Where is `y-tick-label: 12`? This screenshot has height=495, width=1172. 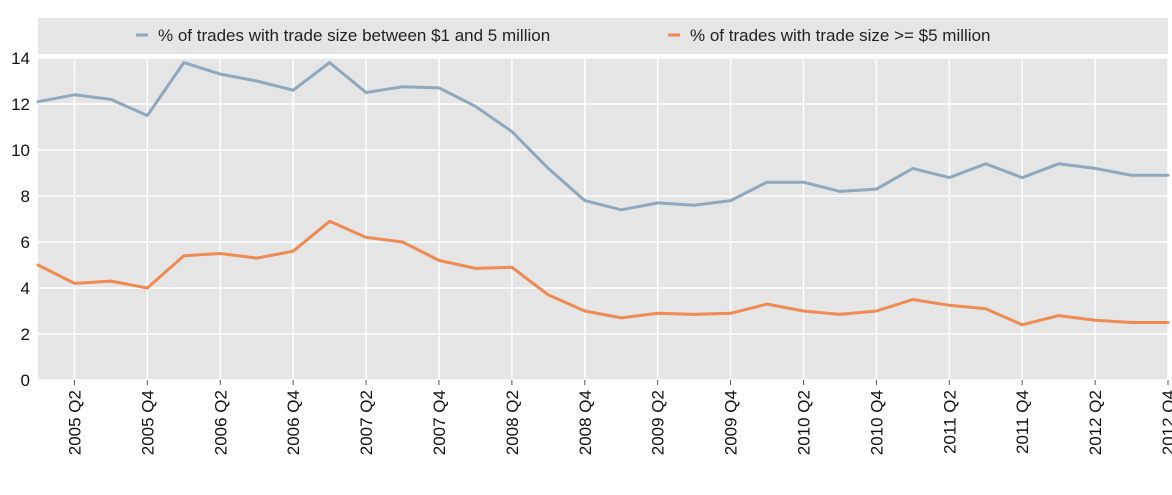 y-tick-label: 12 is located at coordinates (20, 104).